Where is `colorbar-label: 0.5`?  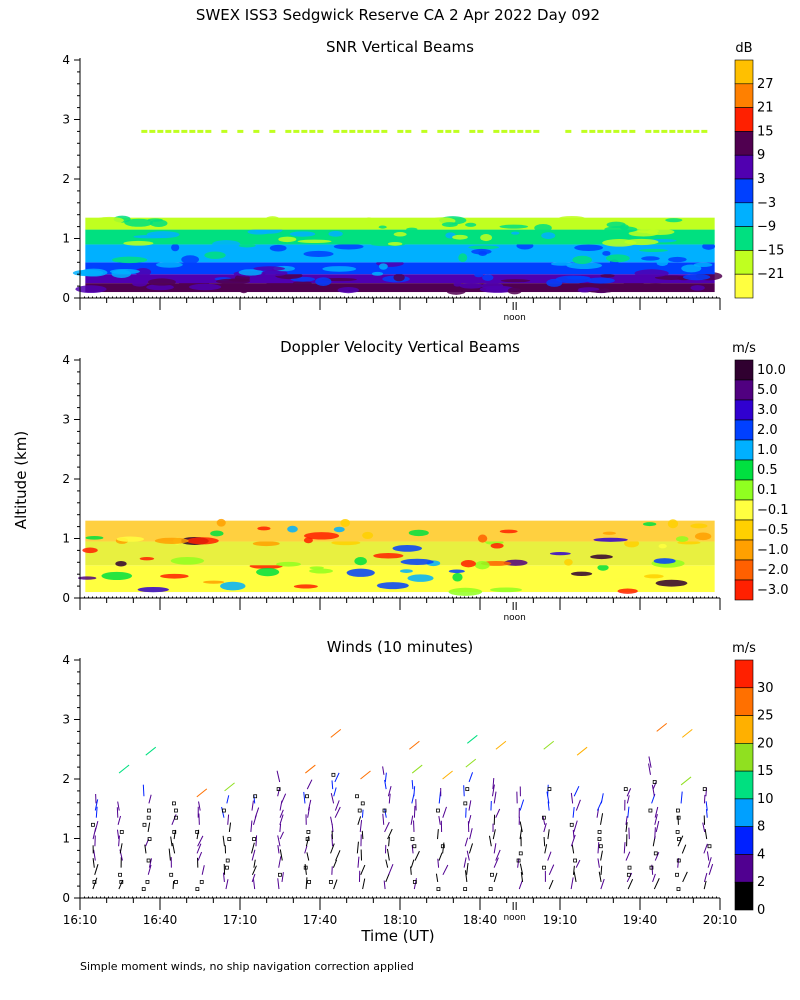
colorbar-label: 0.5 is located at coordinates (767, 470).